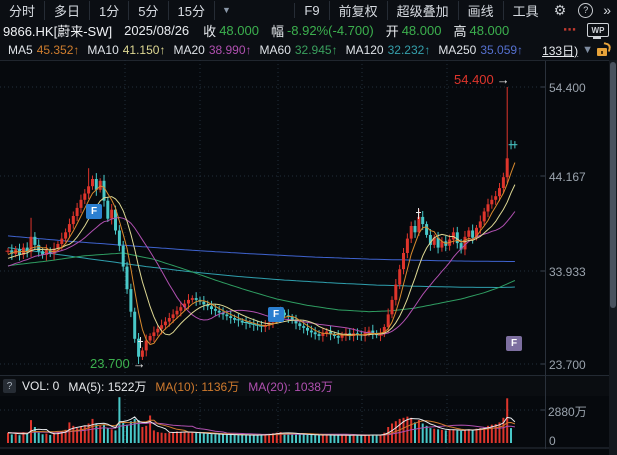 The image size is (617, 455). What do you see at coordinates (189, 50) in the screenshot?
I see `ma20-label: MA20` at bounding box center [189, 50].